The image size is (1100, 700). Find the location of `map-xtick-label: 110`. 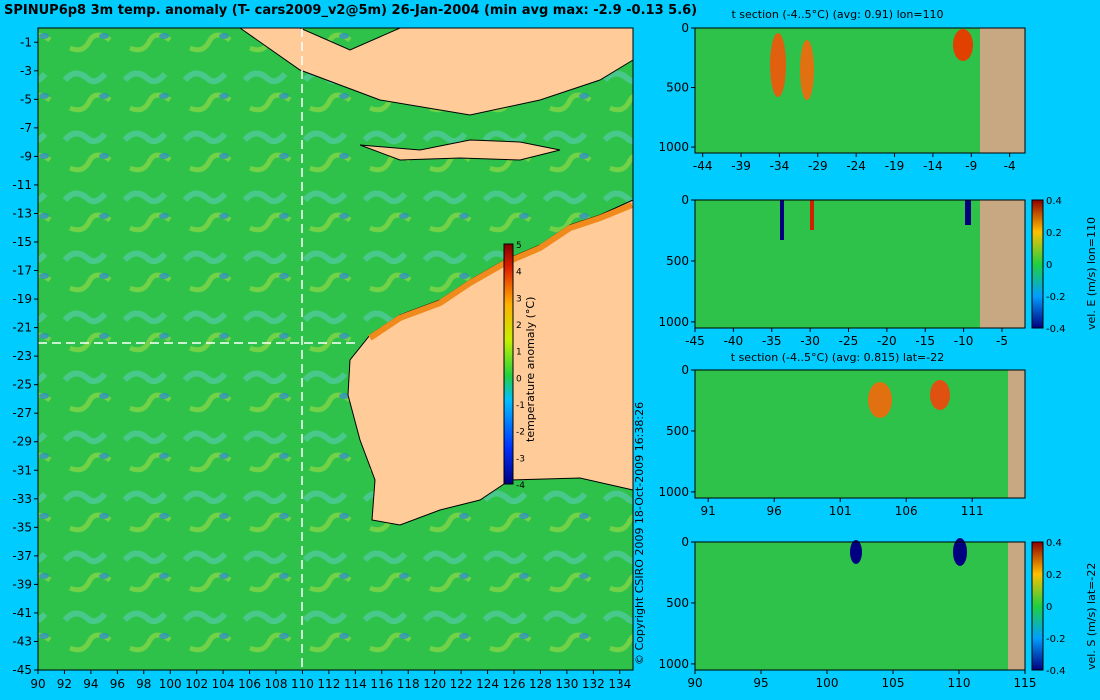

map-xtick-label: 110 is located at coordinates (302, 684).